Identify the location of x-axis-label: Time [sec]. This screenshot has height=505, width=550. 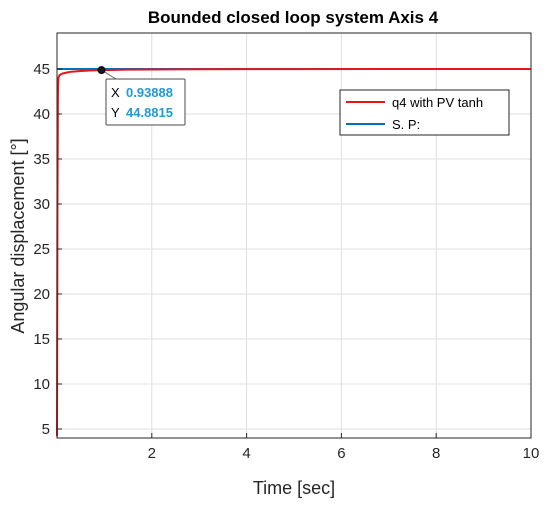
(294, 488).